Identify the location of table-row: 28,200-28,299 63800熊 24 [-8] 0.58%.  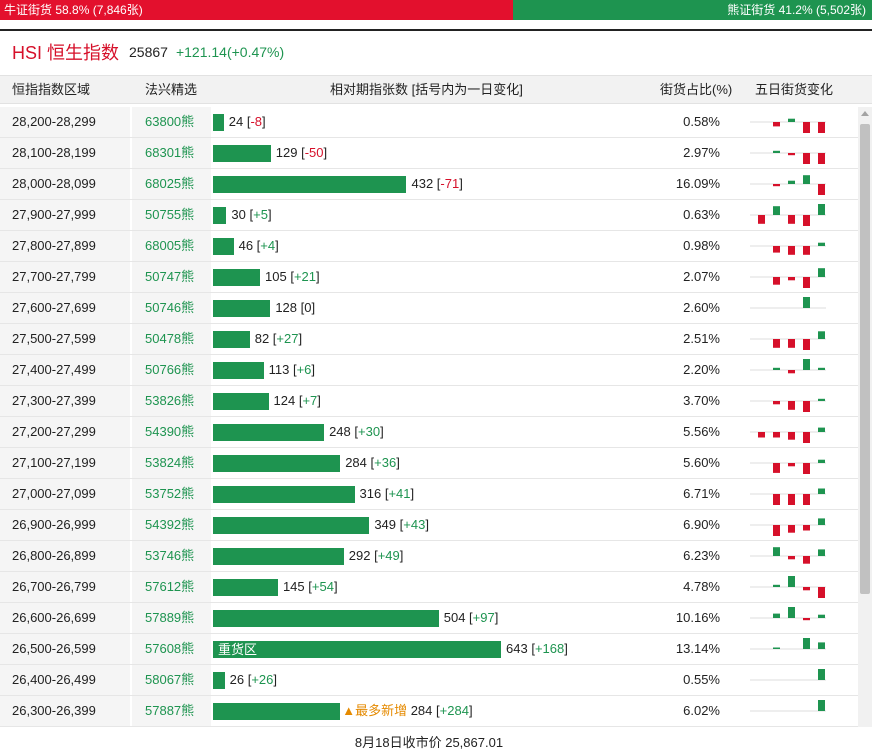
(429, 122).